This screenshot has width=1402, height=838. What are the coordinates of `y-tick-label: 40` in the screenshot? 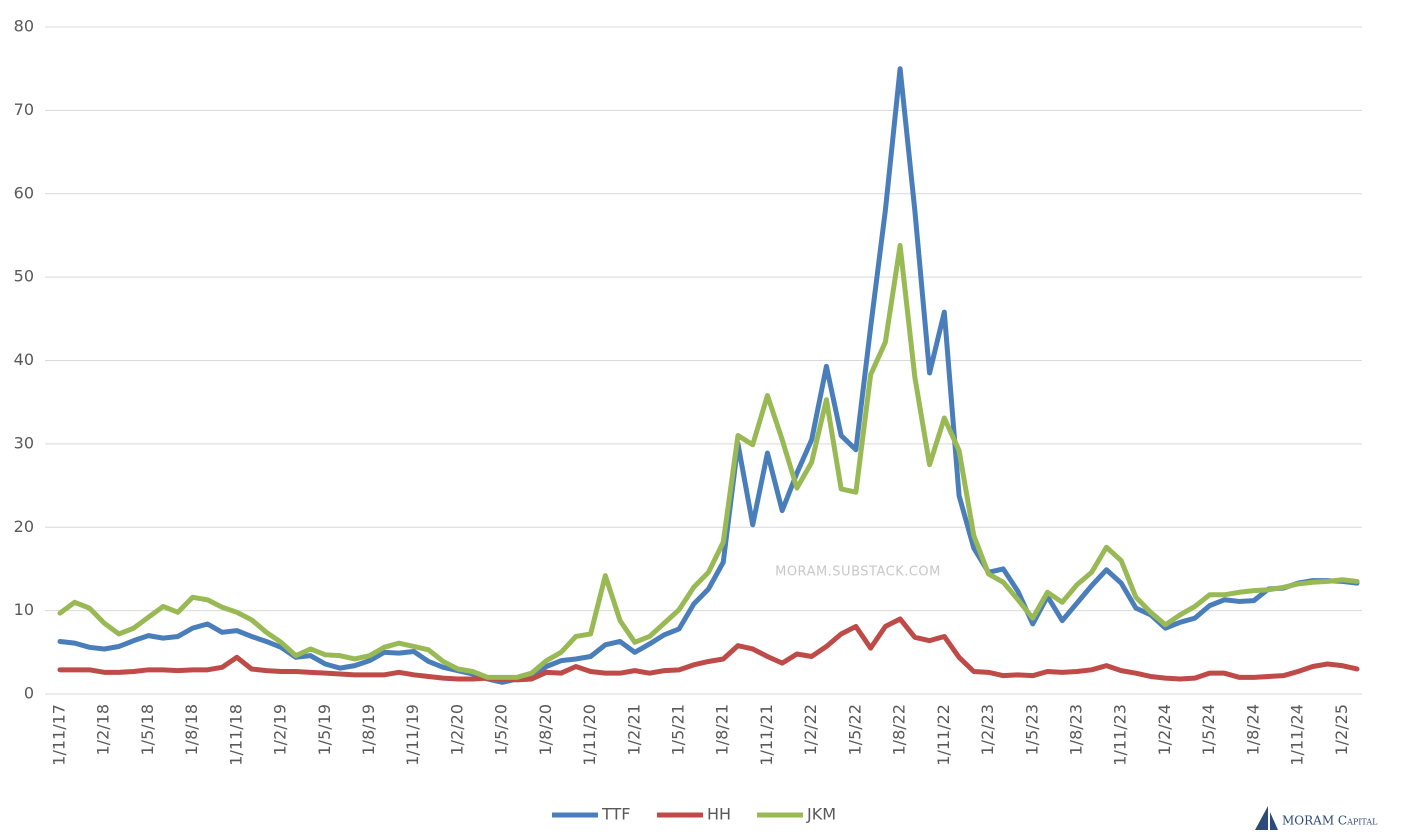 It's located at (24, 359).